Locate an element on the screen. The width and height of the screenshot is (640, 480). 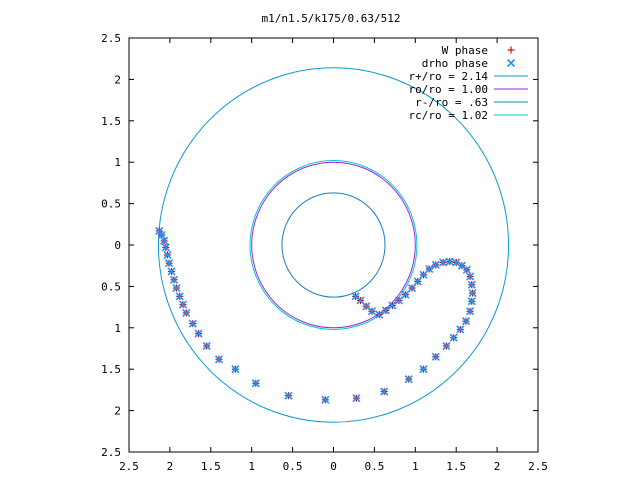
legend-label-1: drho phase is located at coordinates (455, 63).